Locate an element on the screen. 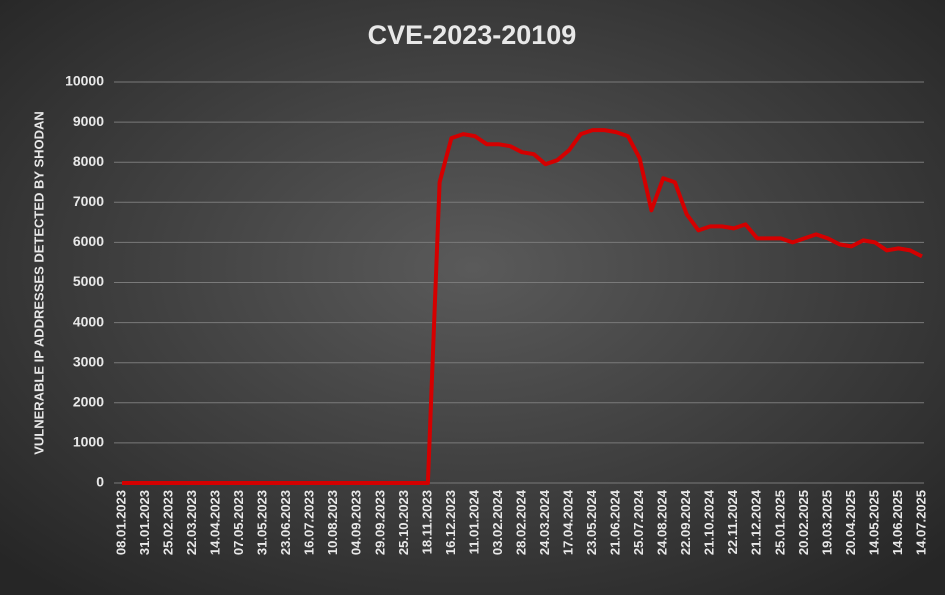  x-tick-label: 31.05.2023 is located at coordinates (262, 522).